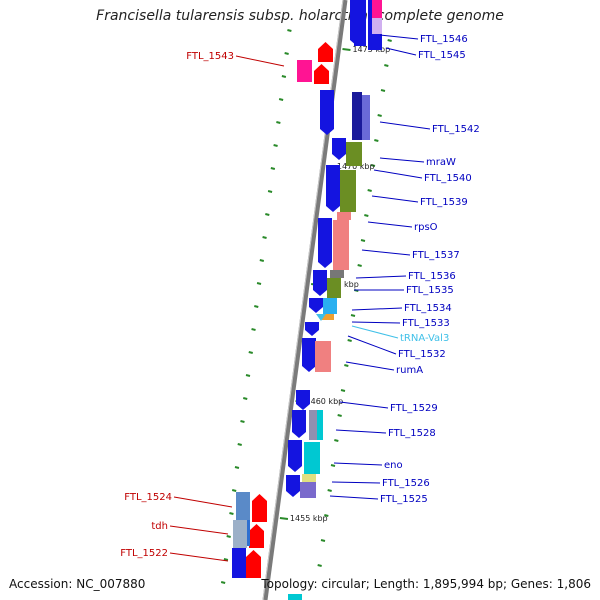 The width and height of the screenshot is (600, 600). Describe the element at coordinates (356, 166) in the screenshot. I see `tick-label: 1470 kbp` at that location.